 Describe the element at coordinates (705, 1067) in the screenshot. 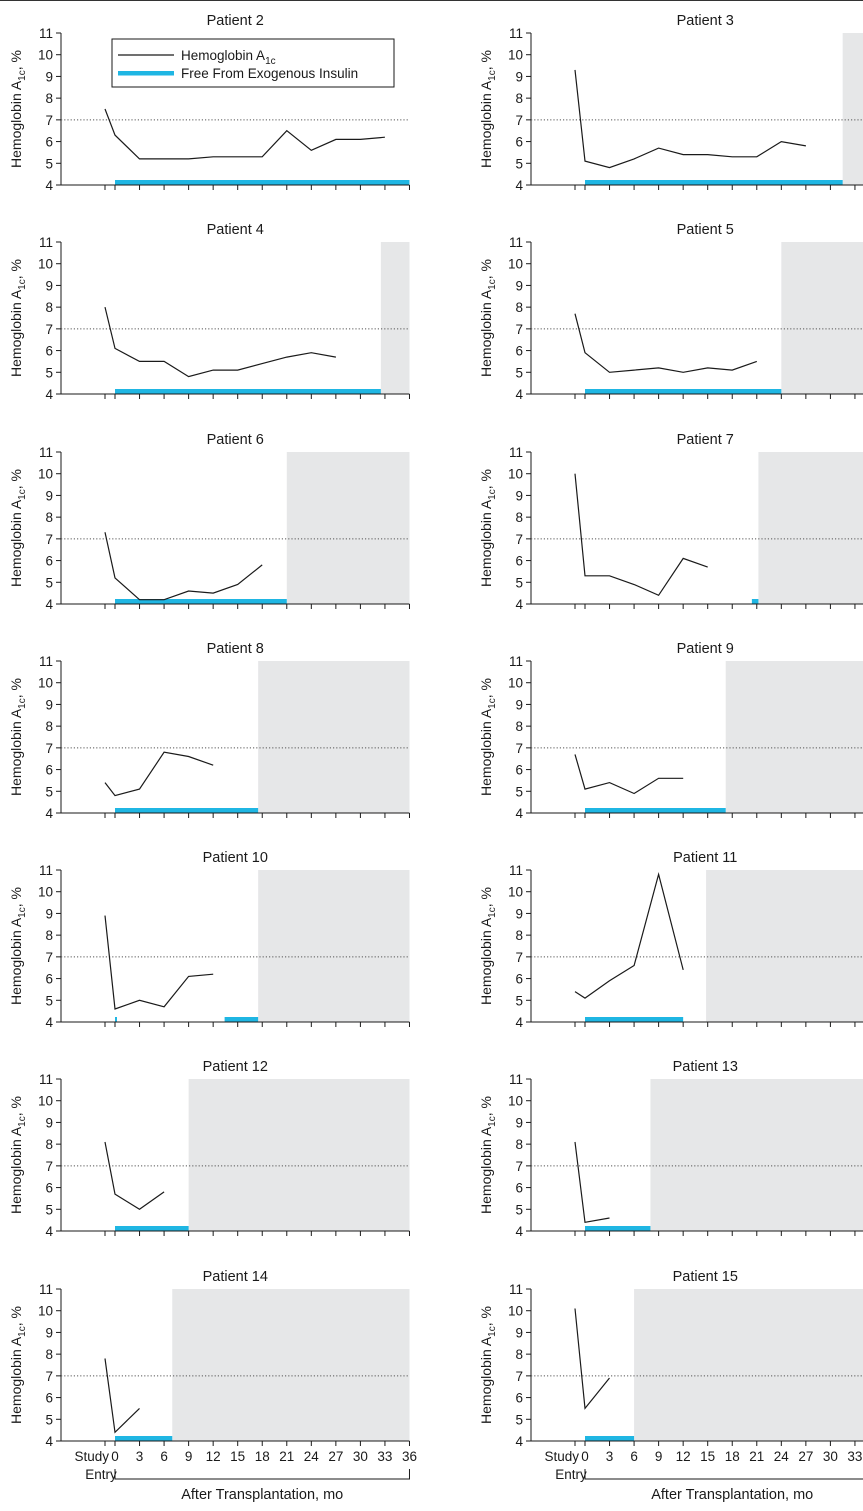

I see `panel-title: Patient 13` at that location.